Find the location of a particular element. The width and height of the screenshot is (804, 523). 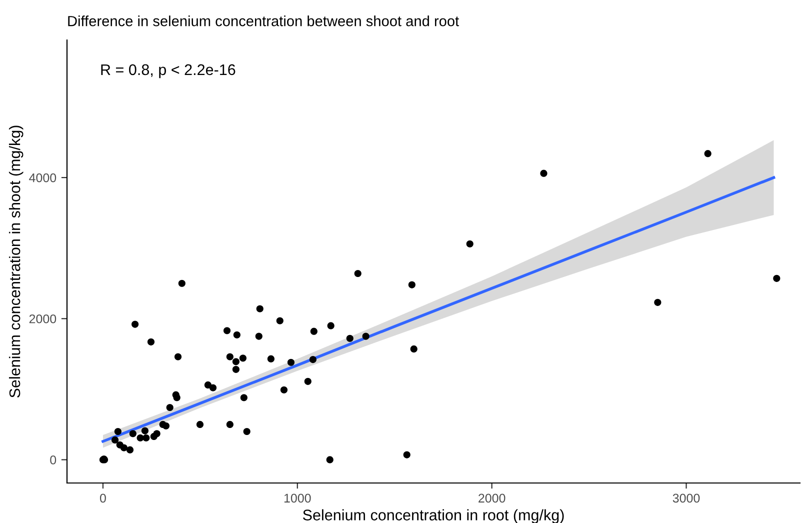

annotation: R = 0.8, p < 2.2e-16 is located at coordinates (168, 71).